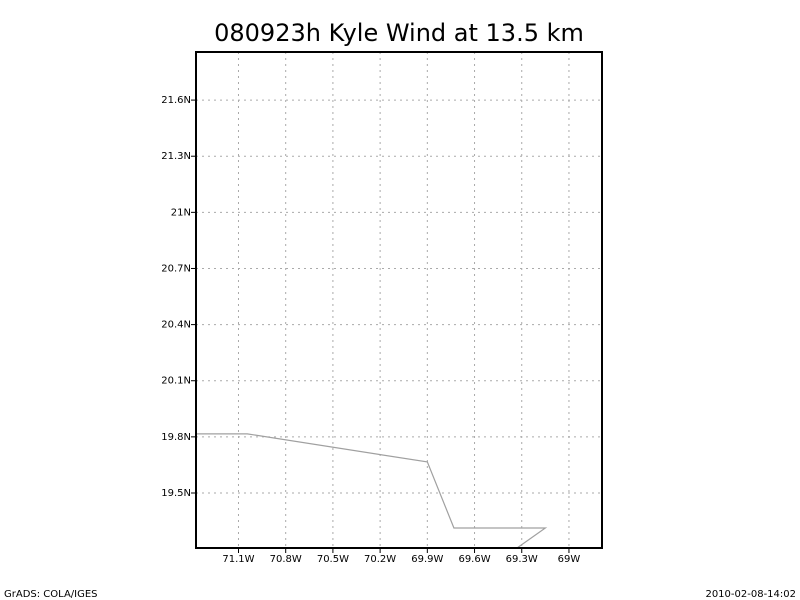 Image resolution: width=800 pixels, height=600 pixels. I want to click on x-tick-label: 69.6W, so click(474, 559).